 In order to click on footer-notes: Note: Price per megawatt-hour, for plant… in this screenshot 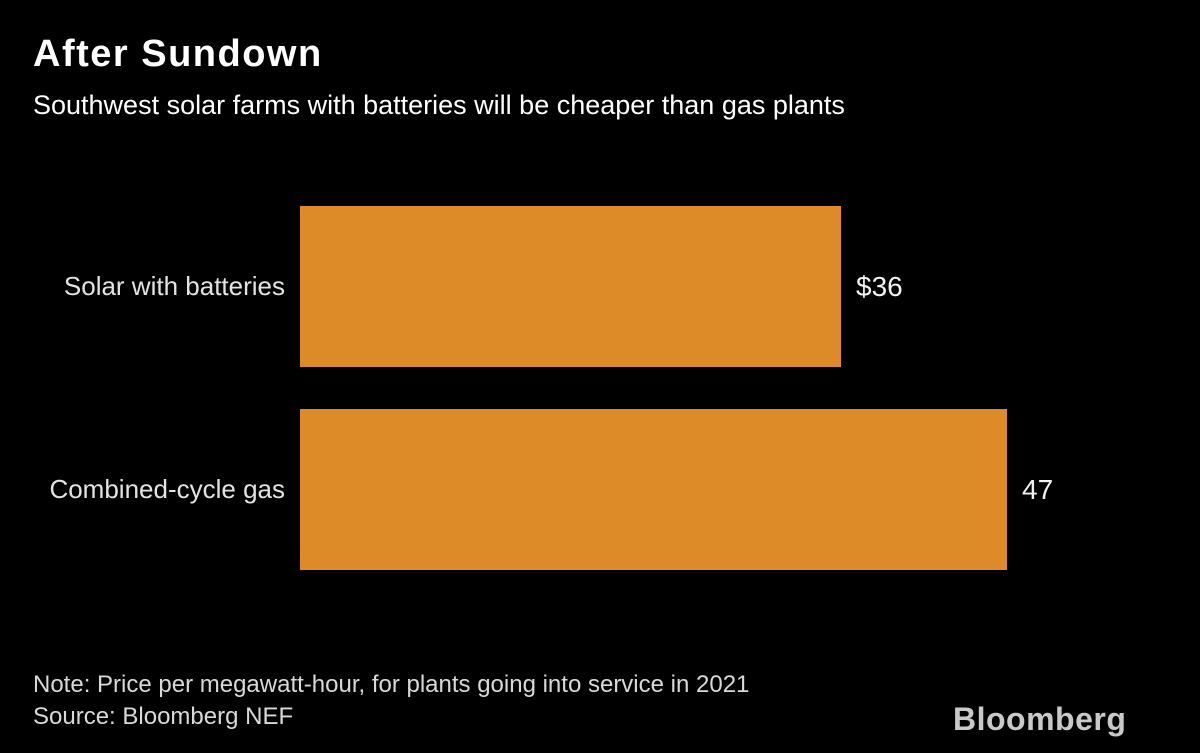, I will do `click(391, 701)`.